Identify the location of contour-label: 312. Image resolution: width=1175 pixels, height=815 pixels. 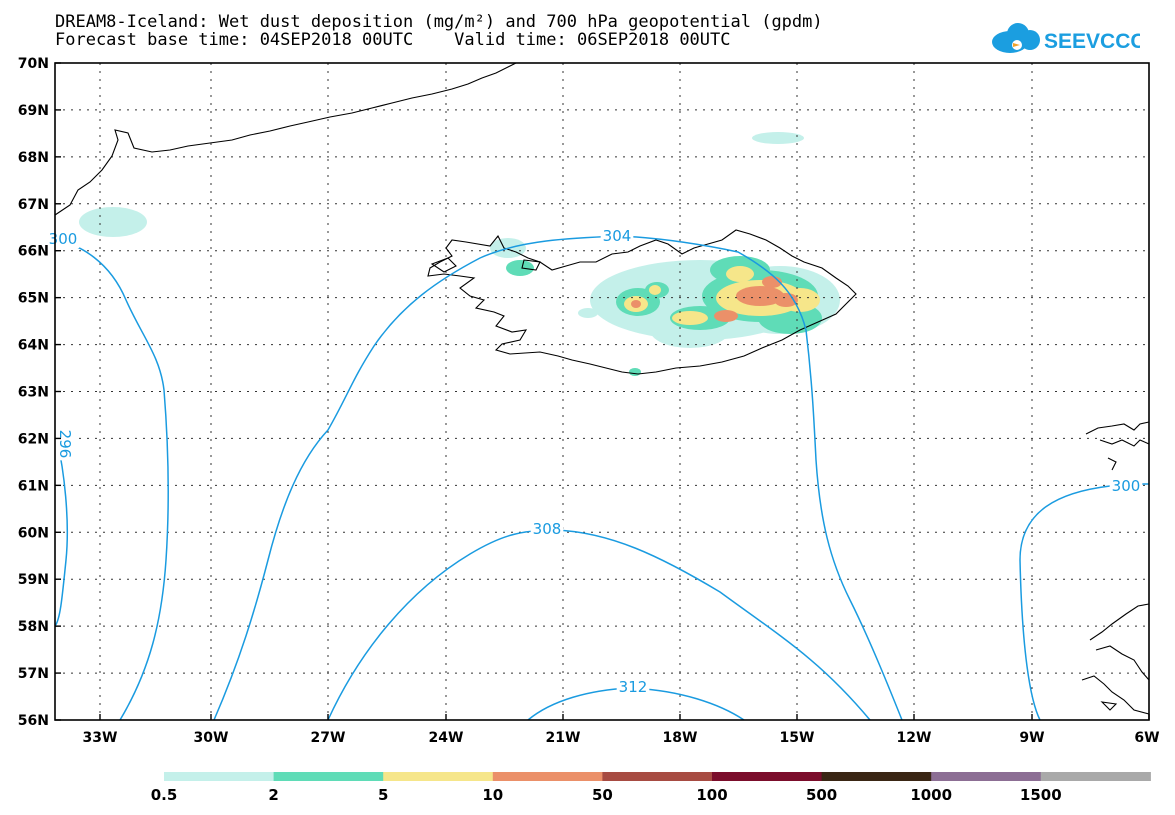
(633, 687).